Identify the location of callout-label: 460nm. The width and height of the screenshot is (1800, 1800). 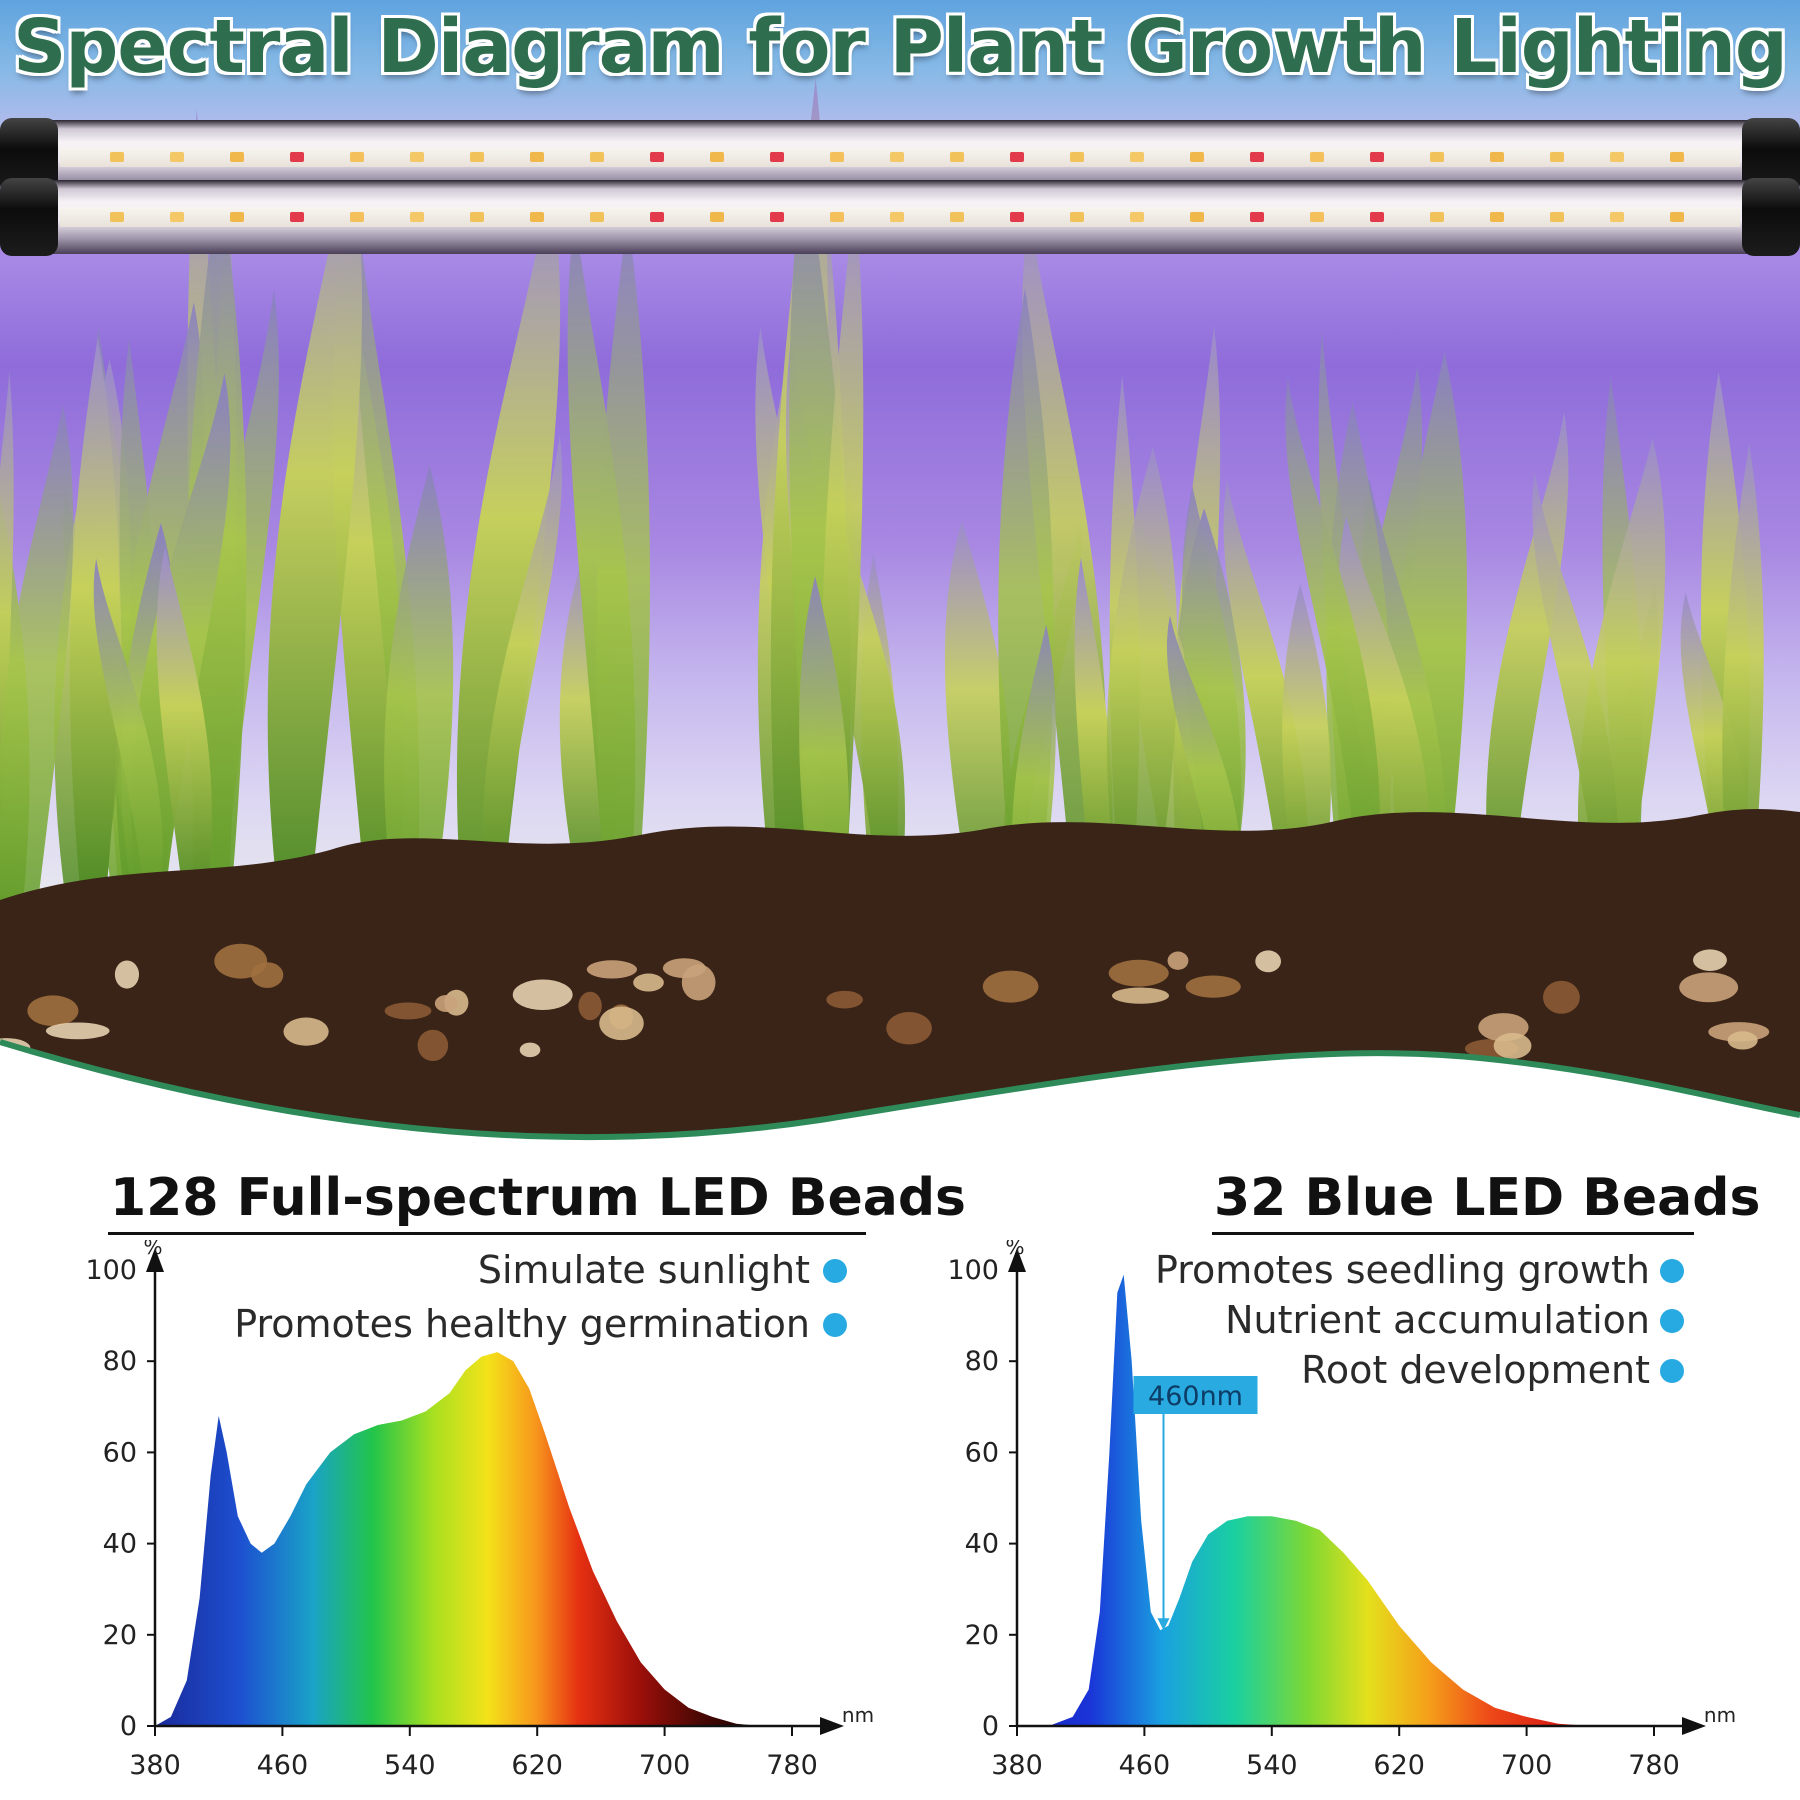
(1195, 1396).